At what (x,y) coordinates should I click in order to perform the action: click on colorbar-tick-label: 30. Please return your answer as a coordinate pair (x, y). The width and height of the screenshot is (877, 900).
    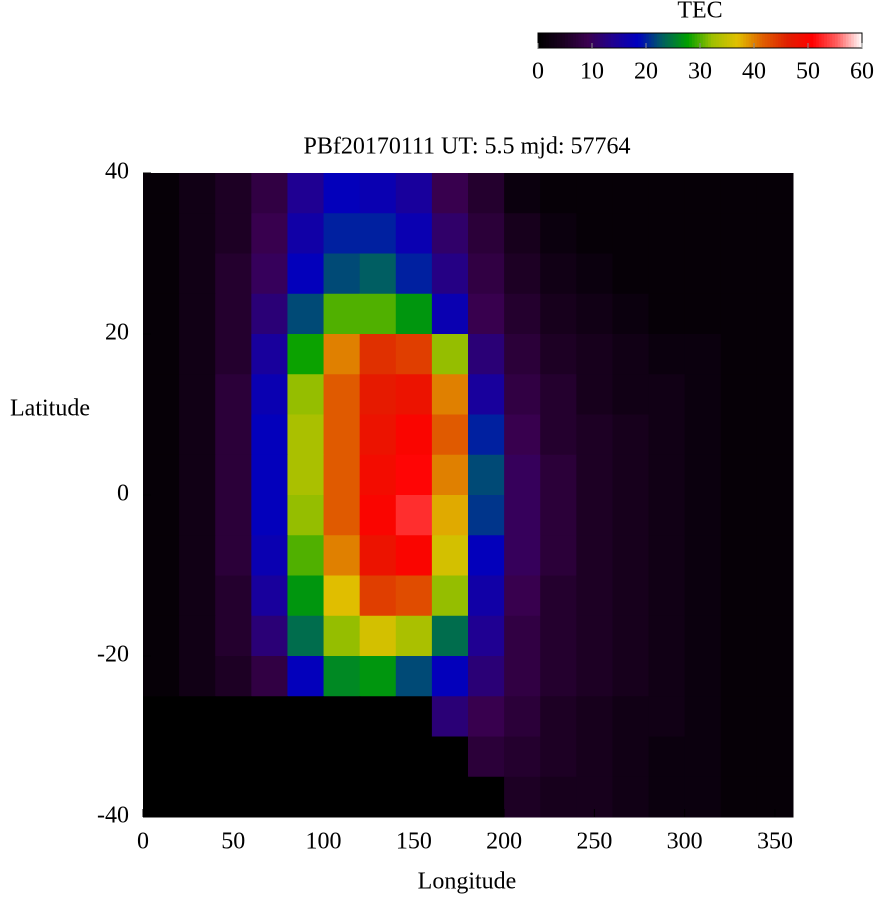
    Looking at the image, I should click on (700, 72).